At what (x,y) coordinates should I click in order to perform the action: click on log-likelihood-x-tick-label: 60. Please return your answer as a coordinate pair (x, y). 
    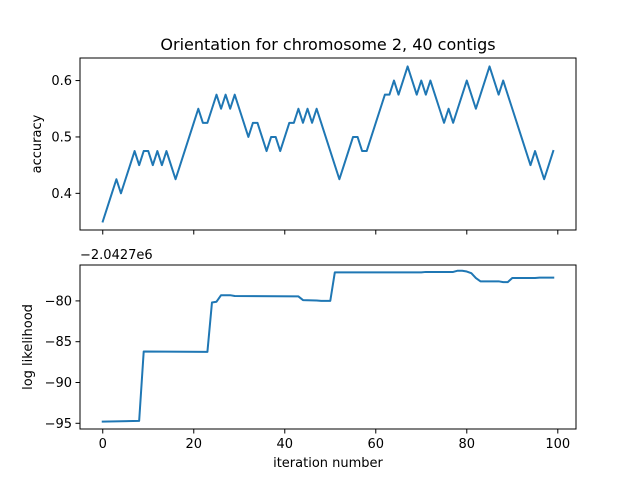
    Looking at the image, I should click on (376, 444).